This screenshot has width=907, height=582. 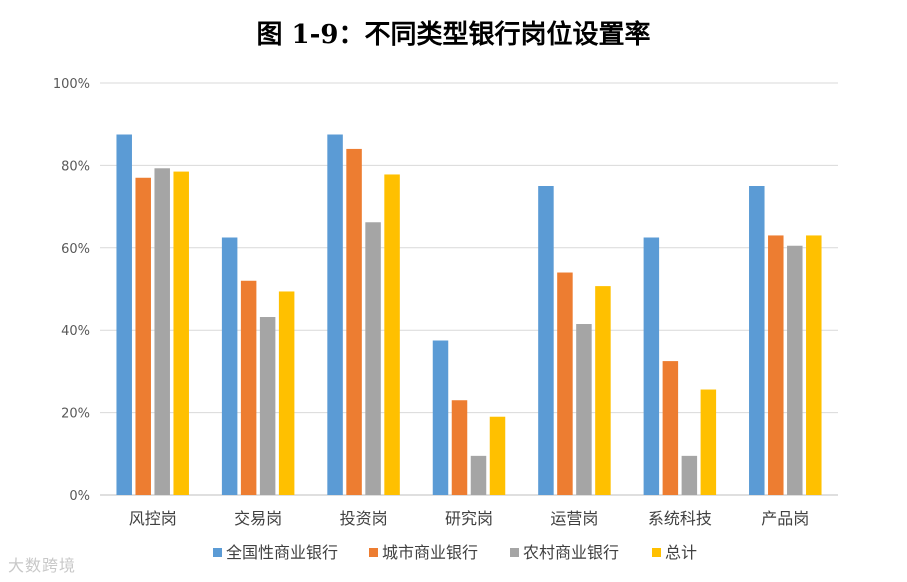 What do you see at coordinates (574, 518) in the screenshot?
I see `x-category-label: 运营岗` at bounding box center [574, 518].